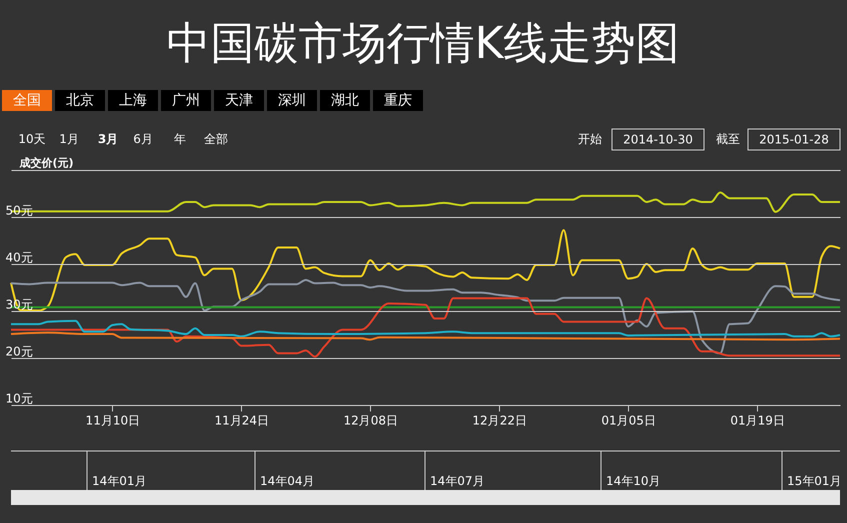 This screenshot has width=847, height=523. Describe the element at coordinates (287, 481) in the screenshot. I see `text: 14年04月` at that location.